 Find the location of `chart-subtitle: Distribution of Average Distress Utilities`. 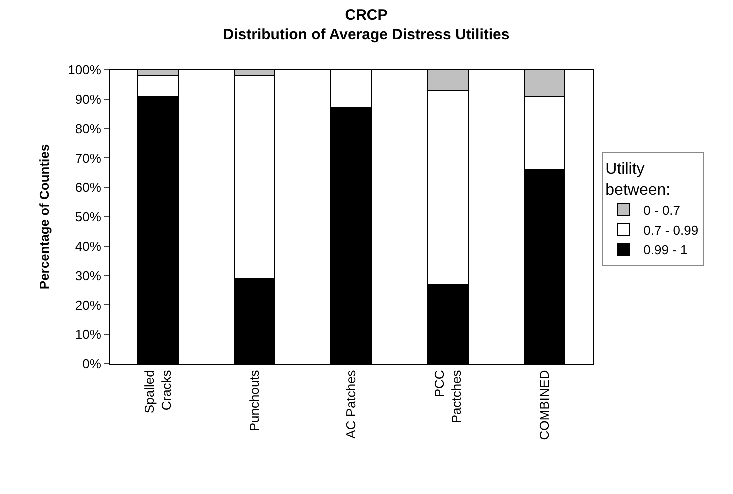

chart-subtitle: Distribution of Average Distress Utilities is located at coordinates (366, 35).